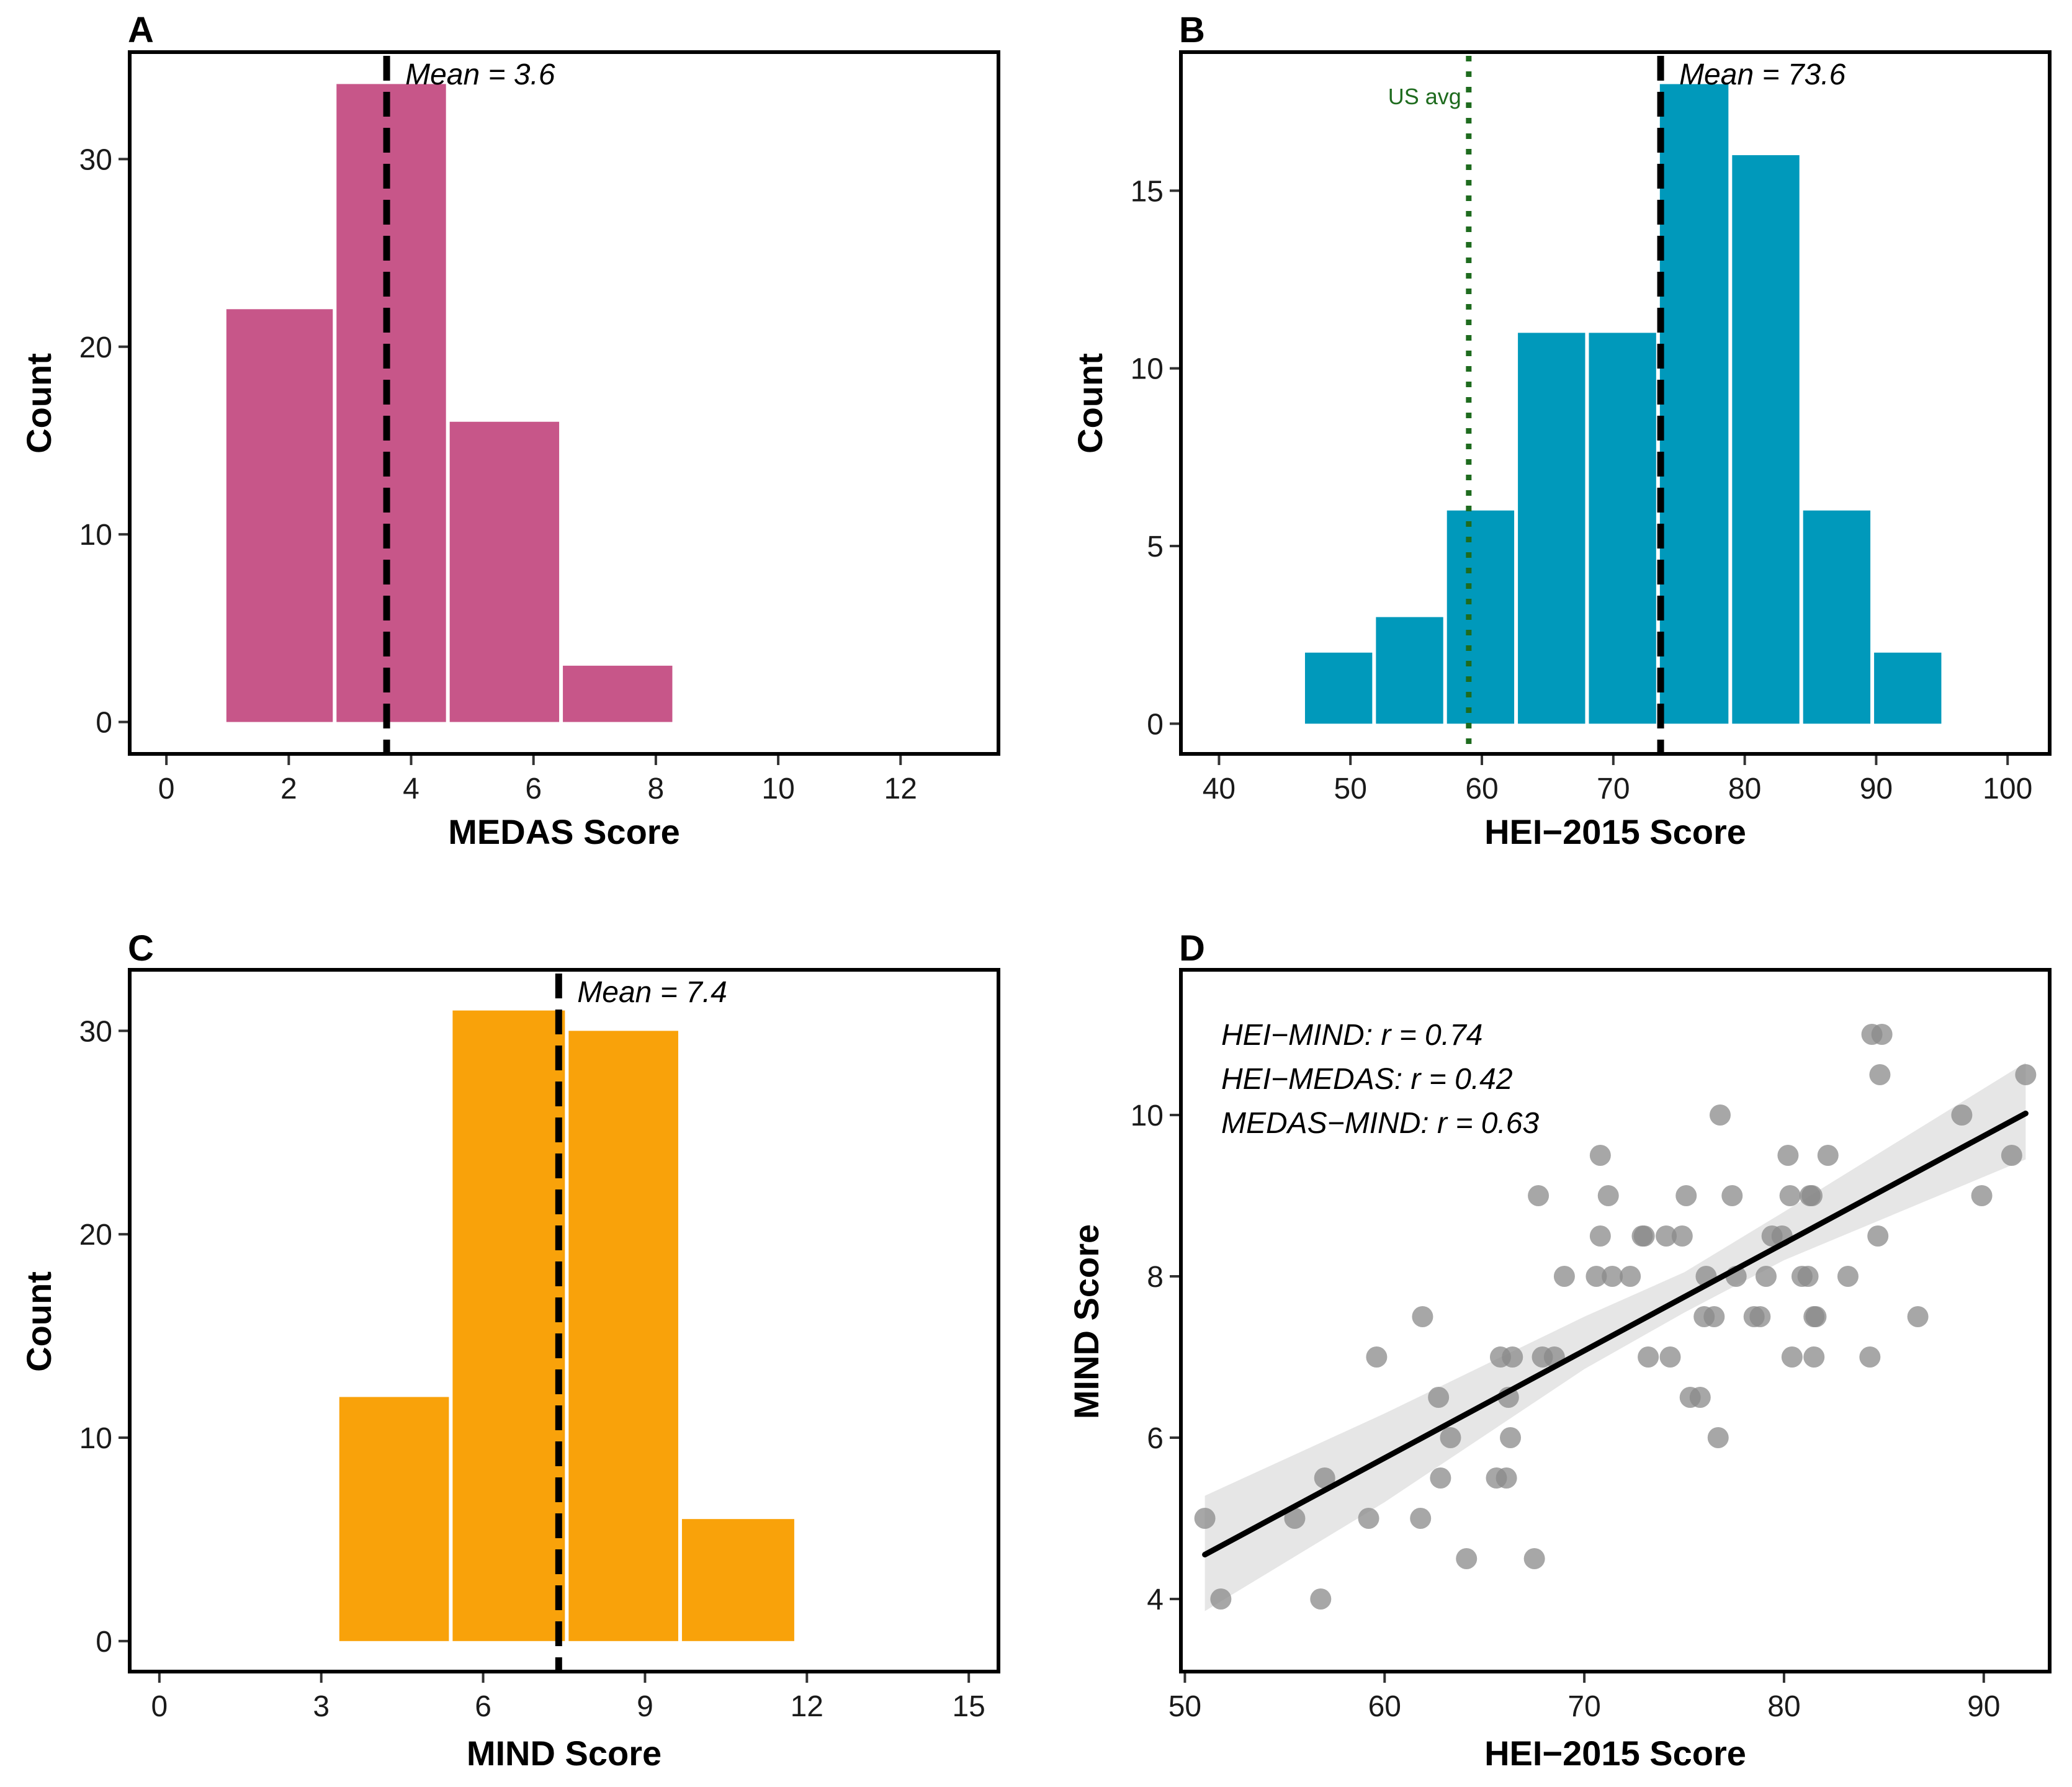 Image resolution: width=2072 pixels, height=1787 pixels. Describe the element at coordinates (1086, 1321) in the screenshot. I see `panel-d-y-title: MIND Score` at that location.